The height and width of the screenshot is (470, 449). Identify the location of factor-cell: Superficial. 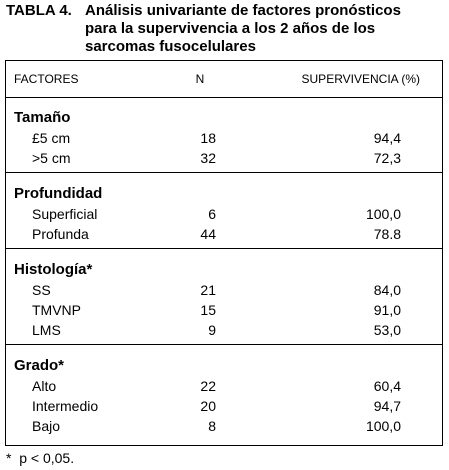
(65, 214).